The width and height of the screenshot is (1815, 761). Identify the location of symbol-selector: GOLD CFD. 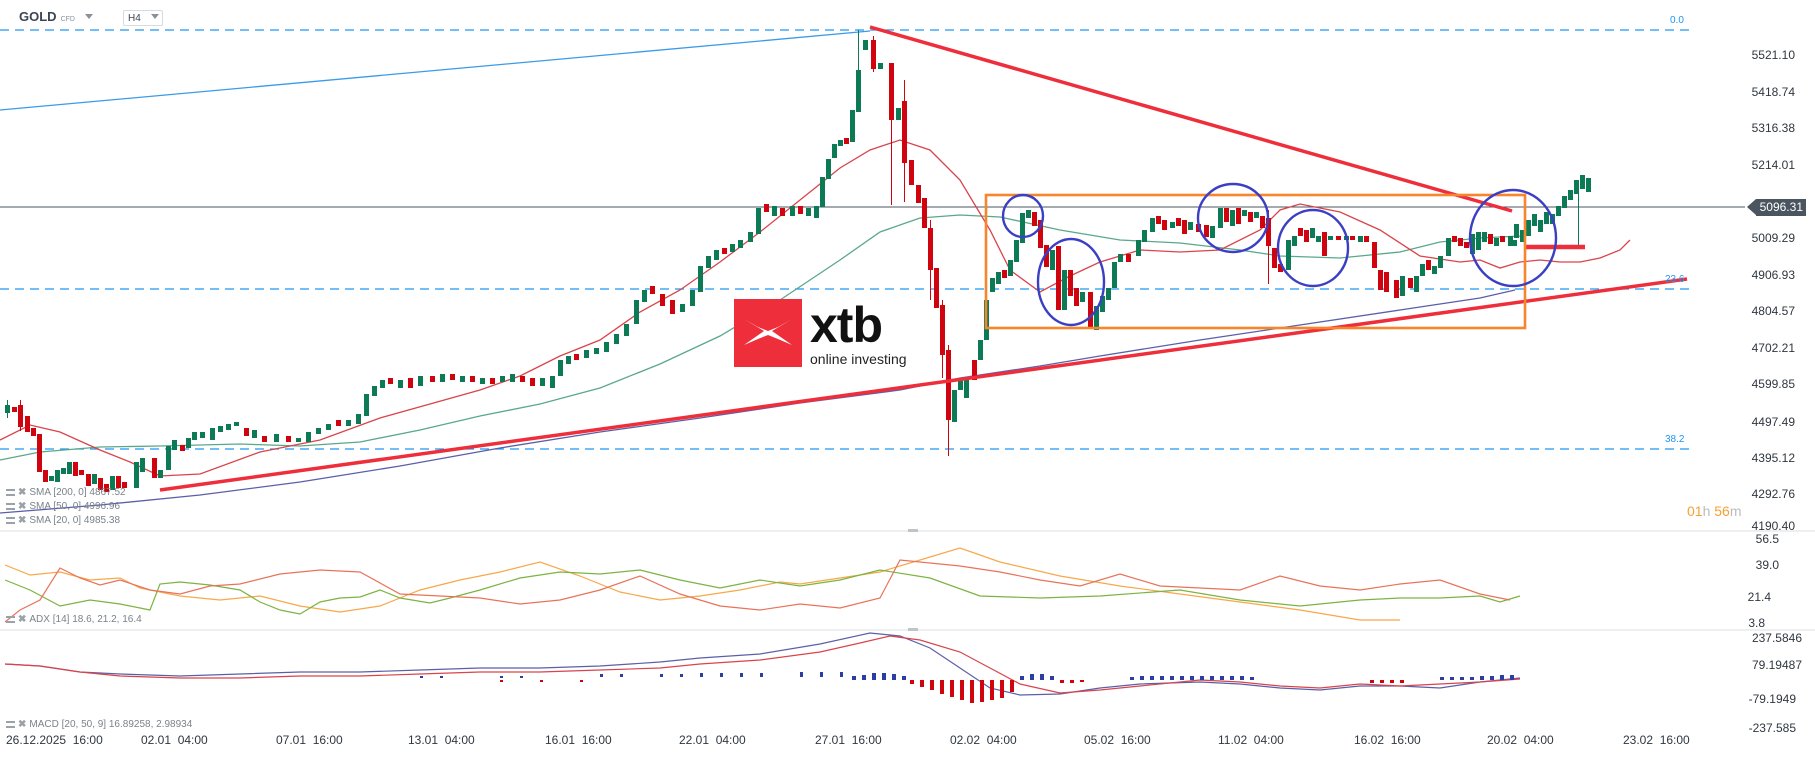
(56, 16).